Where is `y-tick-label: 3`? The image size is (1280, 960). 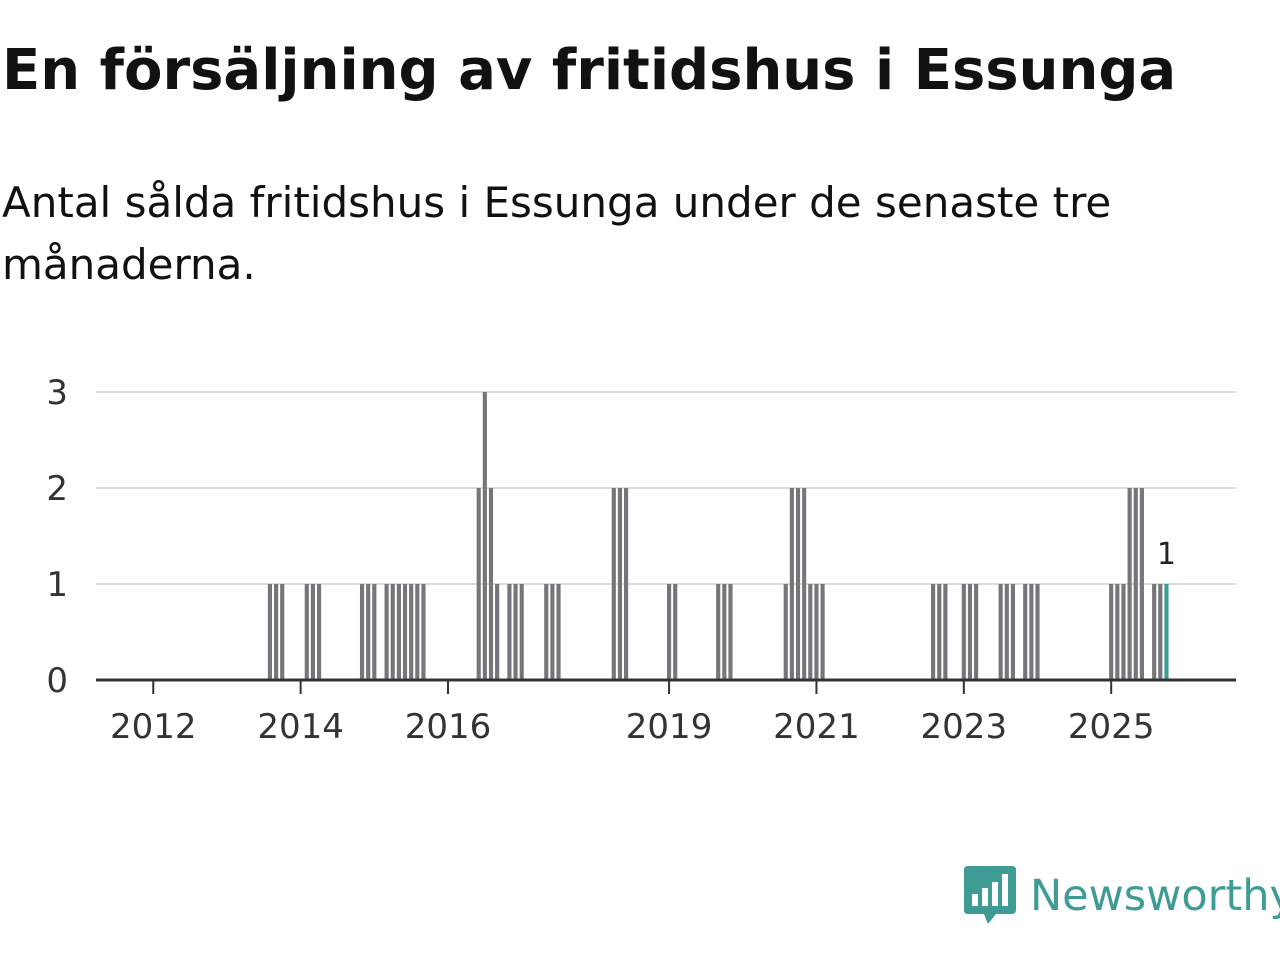
y-tick-label: 3 is located at coordinates (57, 393).